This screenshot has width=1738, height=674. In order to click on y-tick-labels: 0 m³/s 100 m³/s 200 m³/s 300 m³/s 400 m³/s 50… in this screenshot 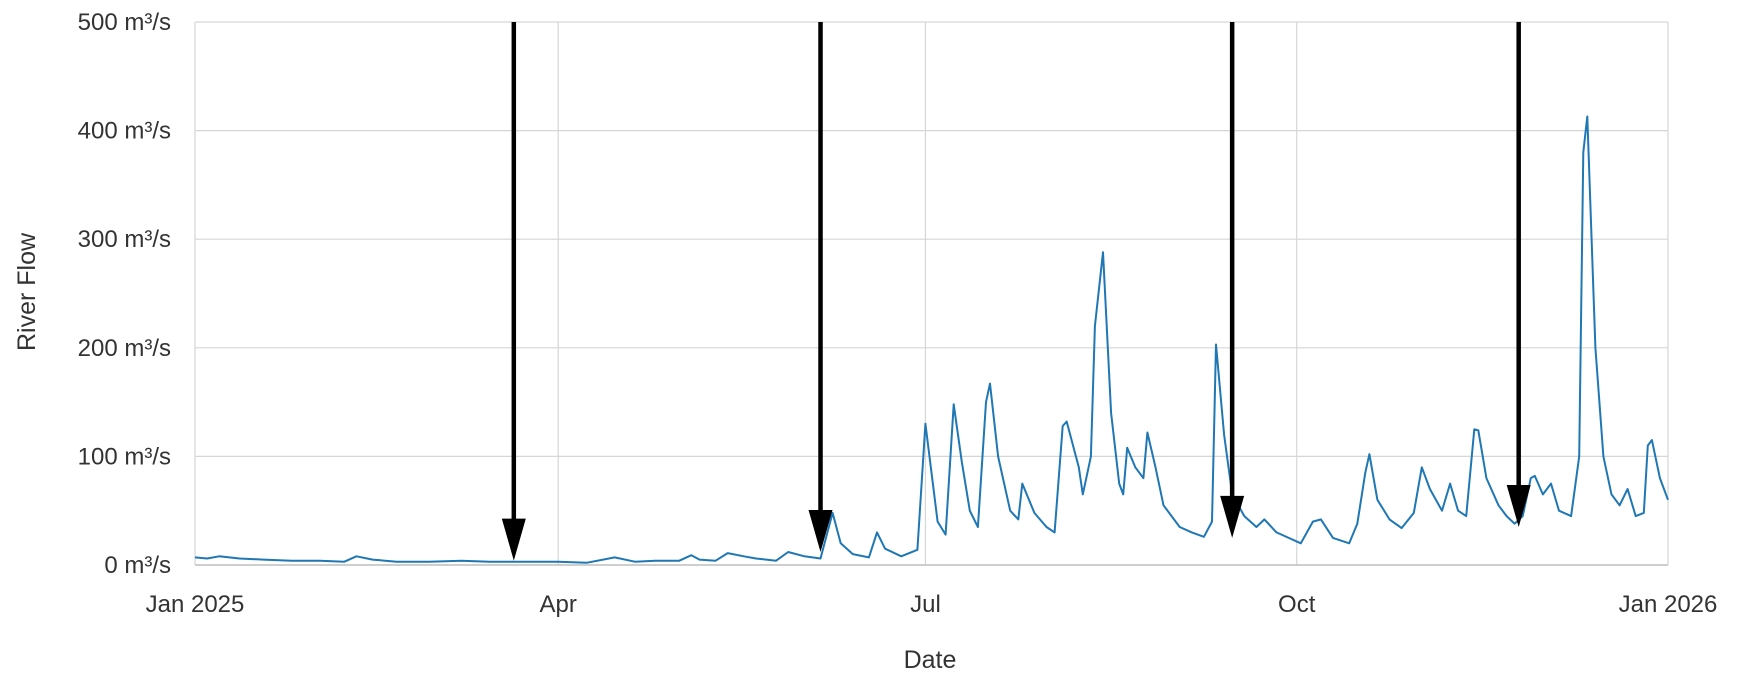, I will do `click(124, 294)`.